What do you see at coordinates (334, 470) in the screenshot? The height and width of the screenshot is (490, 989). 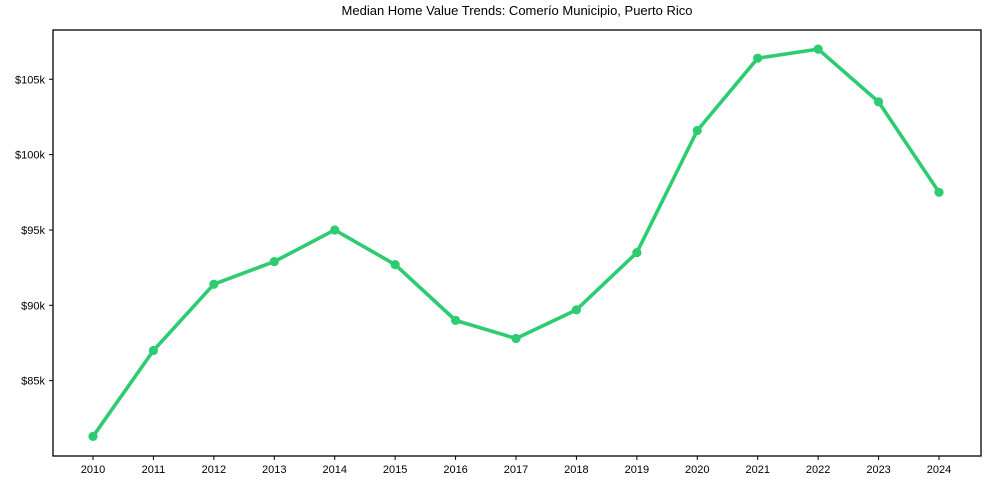 I see `x-tick-label: 2014` at bounding box center [334, 470].